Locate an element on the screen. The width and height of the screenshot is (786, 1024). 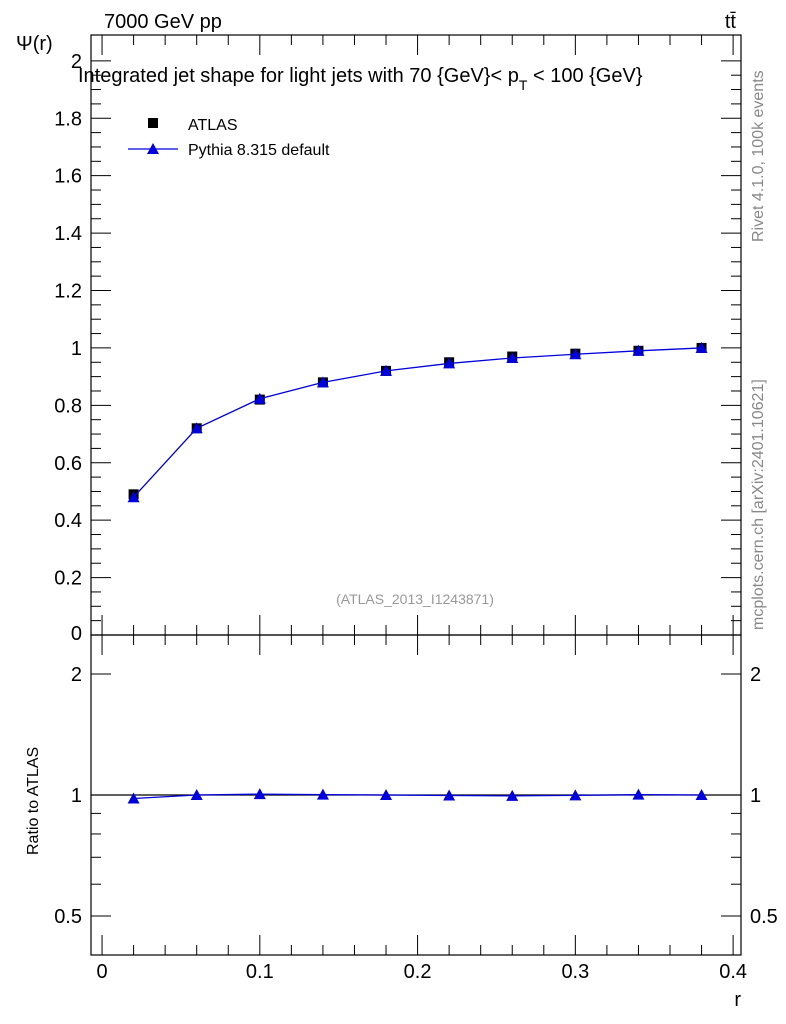
ratio-y-axis-label: Ratio to ATLAS is located at coordinates (33, 801).